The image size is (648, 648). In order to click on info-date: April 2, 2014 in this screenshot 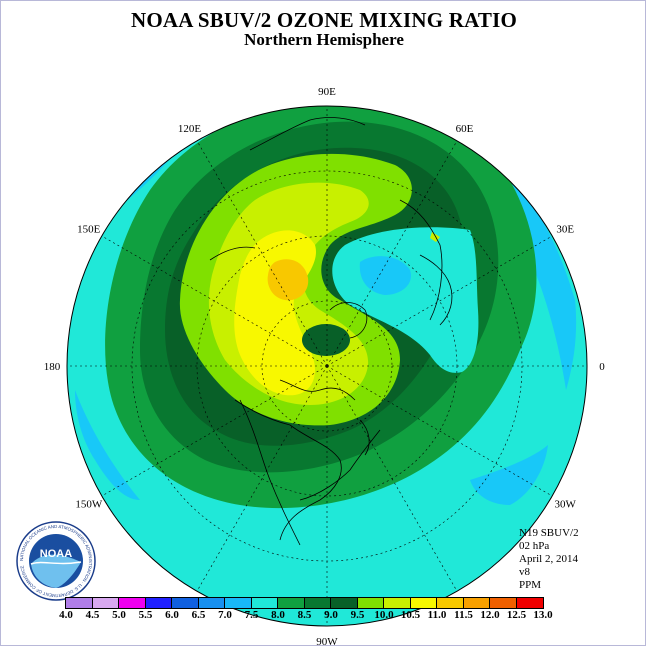, I will do `click(548, 559)`.